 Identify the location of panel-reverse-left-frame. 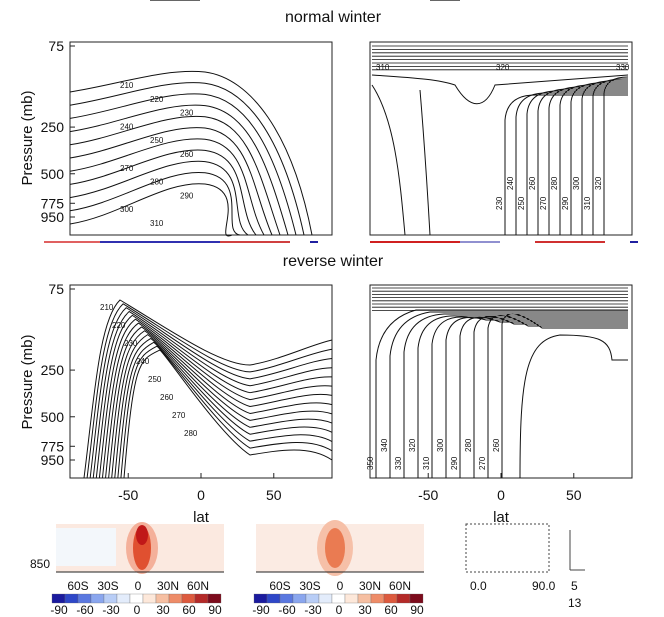
(201, 381).